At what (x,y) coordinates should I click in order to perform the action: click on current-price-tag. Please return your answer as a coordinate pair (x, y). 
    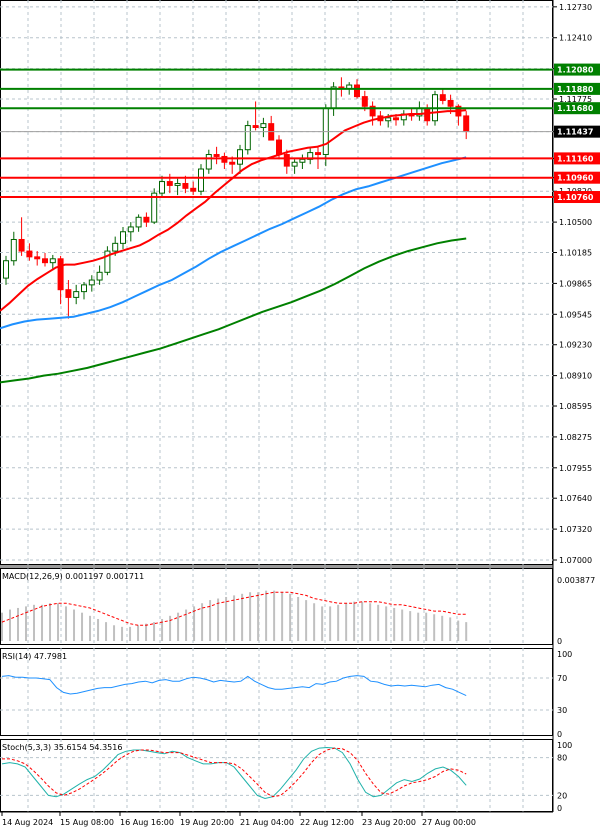
    Looking at the image, I should click on (577, 131).